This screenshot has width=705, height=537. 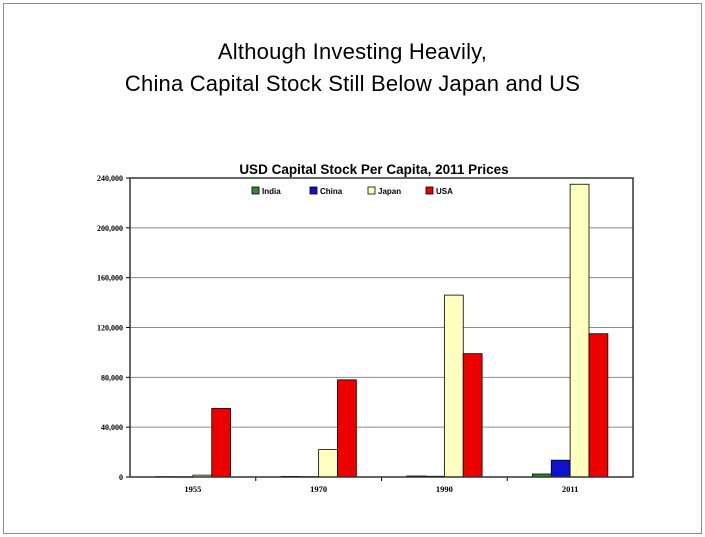 I want to click on y-tick-label: 80,000, so click(x=112, y=377).